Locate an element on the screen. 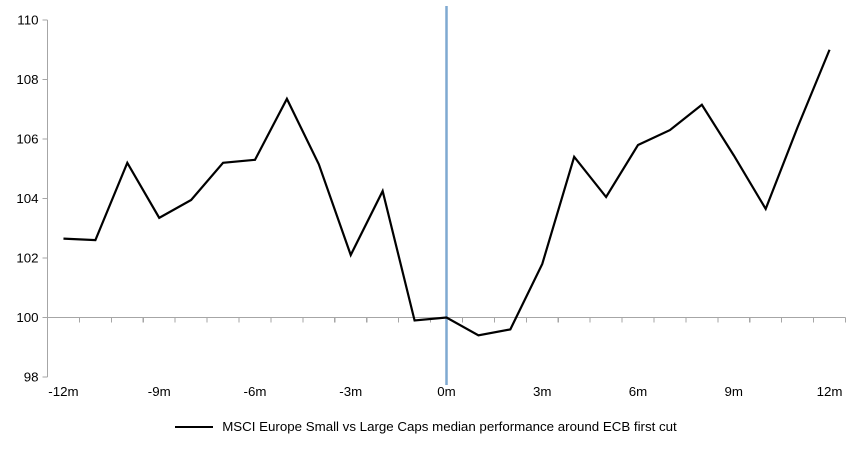  x-axis-label: 12m is located at coordinates (830, 391).